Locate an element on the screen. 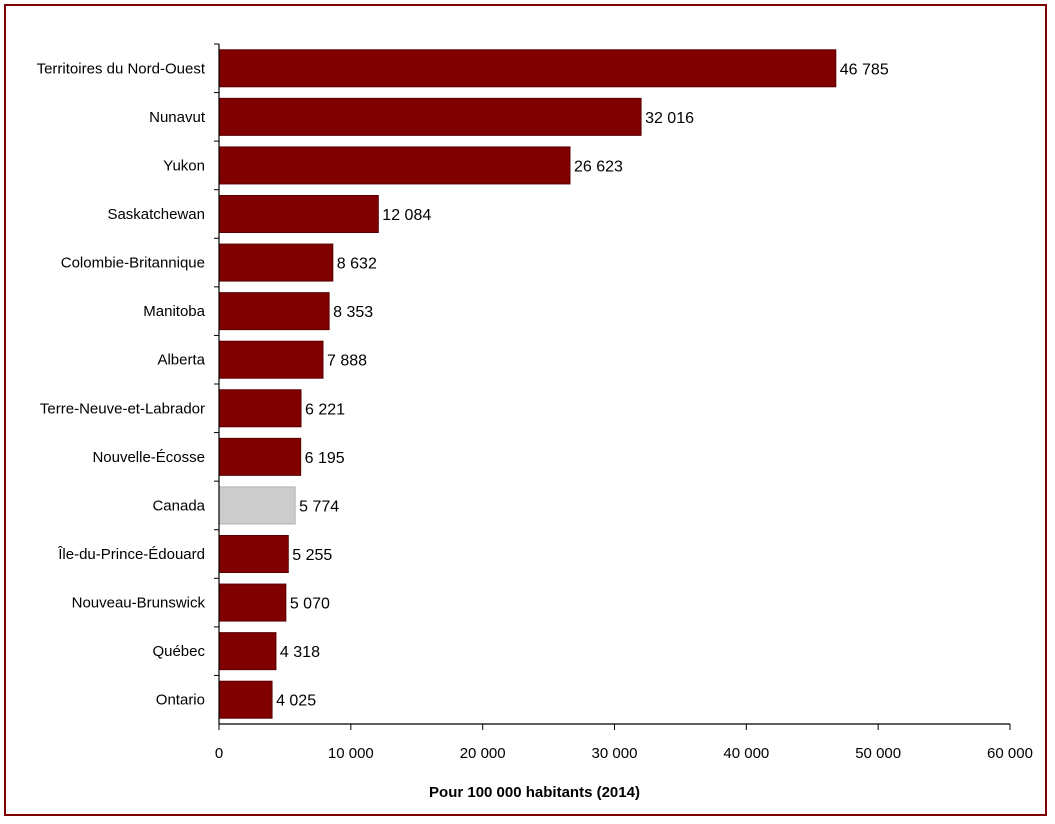  category-label: Canada is located at coordinates (178, 505).